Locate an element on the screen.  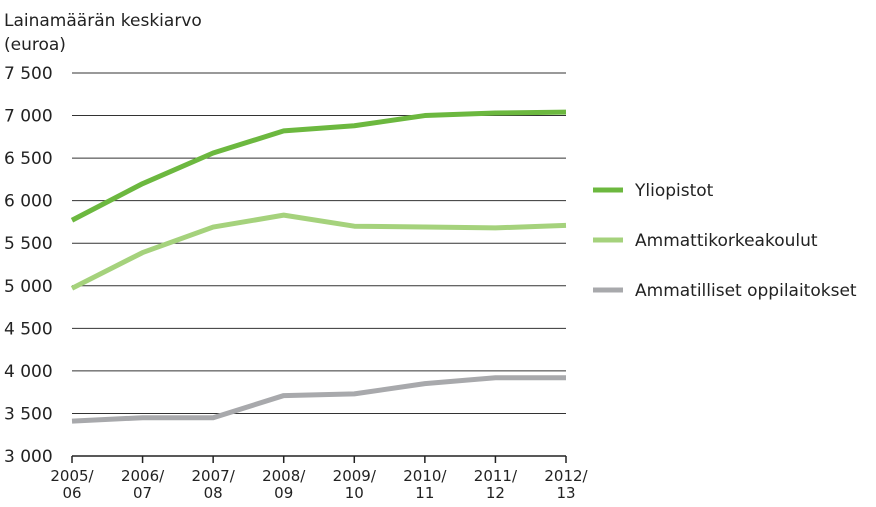
y-tick-label: 3 500 is located at coordinates (28, 414).